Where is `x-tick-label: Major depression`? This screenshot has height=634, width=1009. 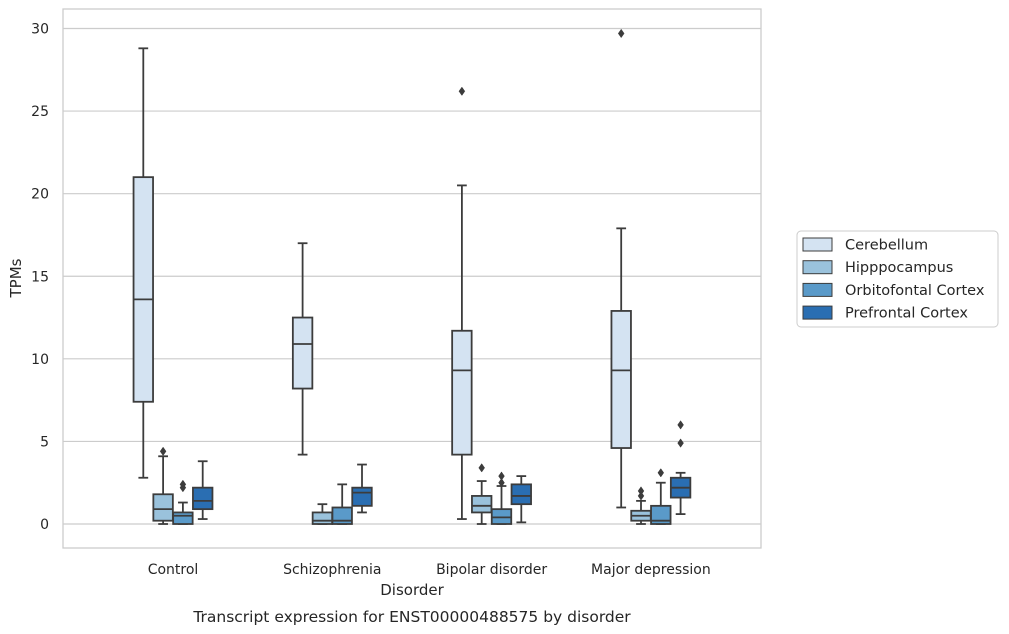
x-tick-label: Major depression is located at coordinates (651, 570).